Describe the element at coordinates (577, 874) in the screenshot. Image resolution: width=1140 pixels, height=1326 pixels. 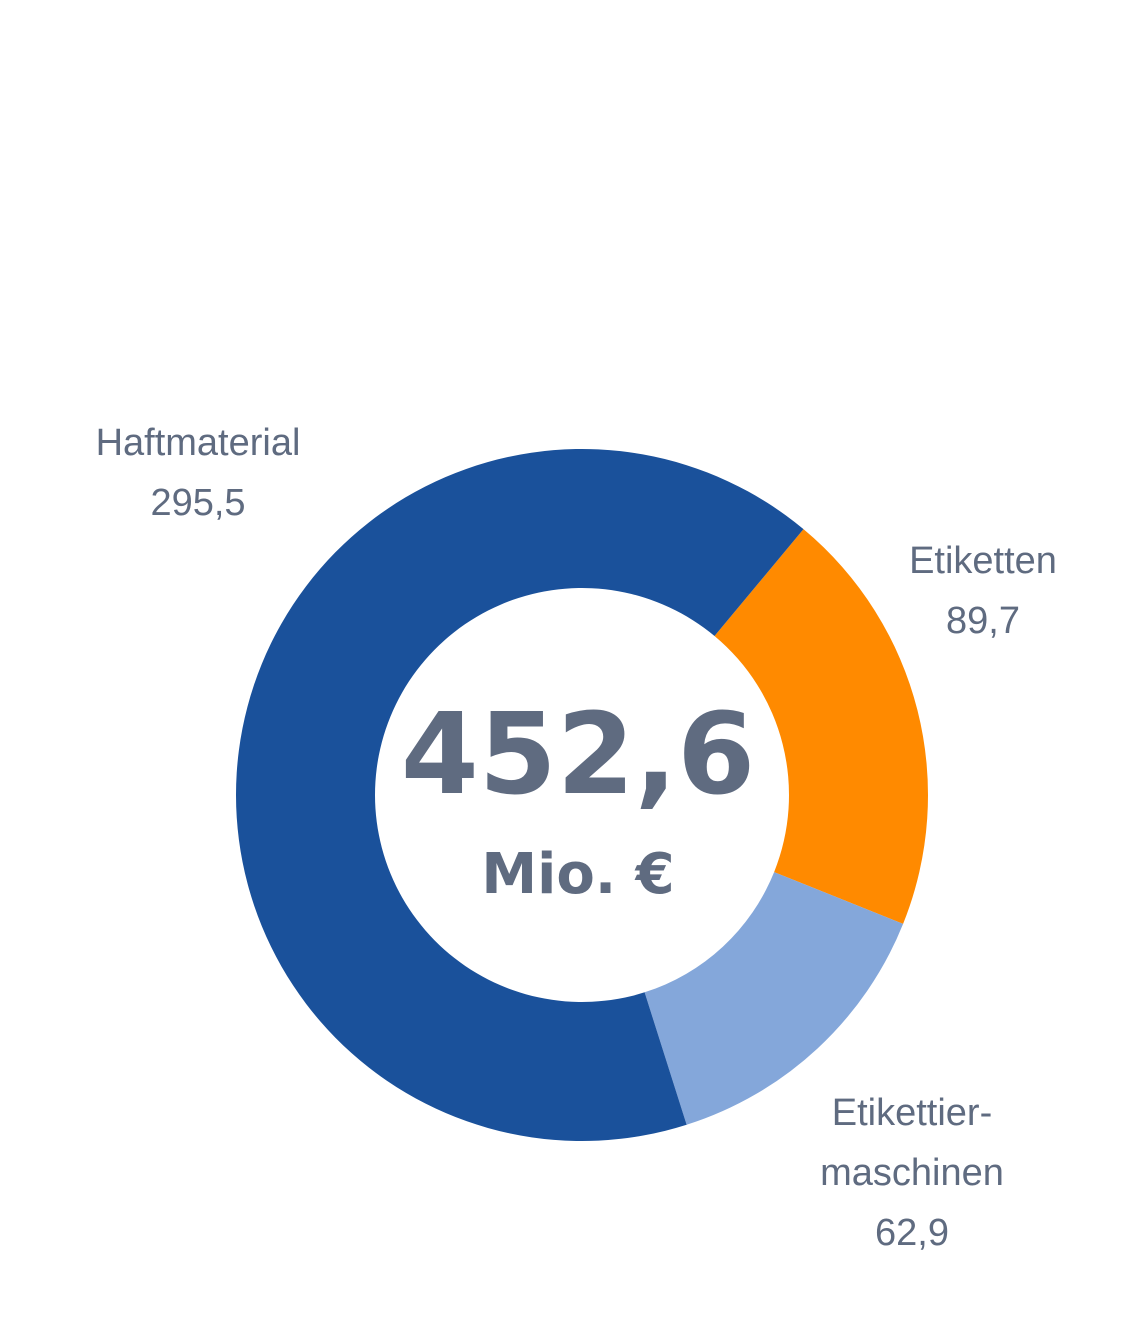
I see `center-unit: Mio. €` at that location.